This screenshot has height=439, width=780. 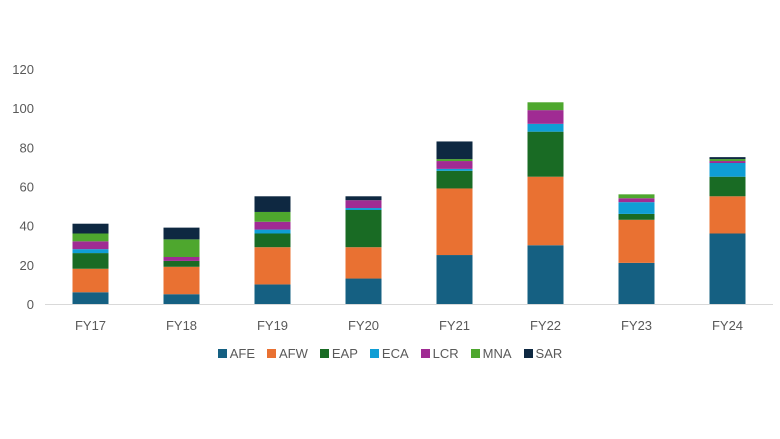 I want to click on legend-item-sar: SAR, so click(x=543, y=353).